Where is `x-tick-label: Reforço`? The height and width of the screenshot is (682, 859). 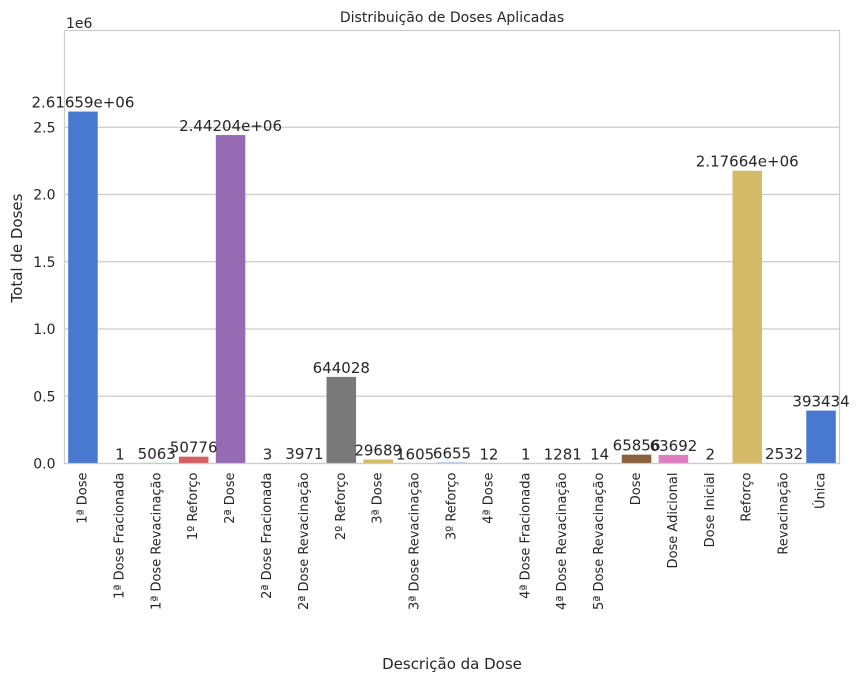 x-tick-label: Reforço is located at coordinates (747, 496).